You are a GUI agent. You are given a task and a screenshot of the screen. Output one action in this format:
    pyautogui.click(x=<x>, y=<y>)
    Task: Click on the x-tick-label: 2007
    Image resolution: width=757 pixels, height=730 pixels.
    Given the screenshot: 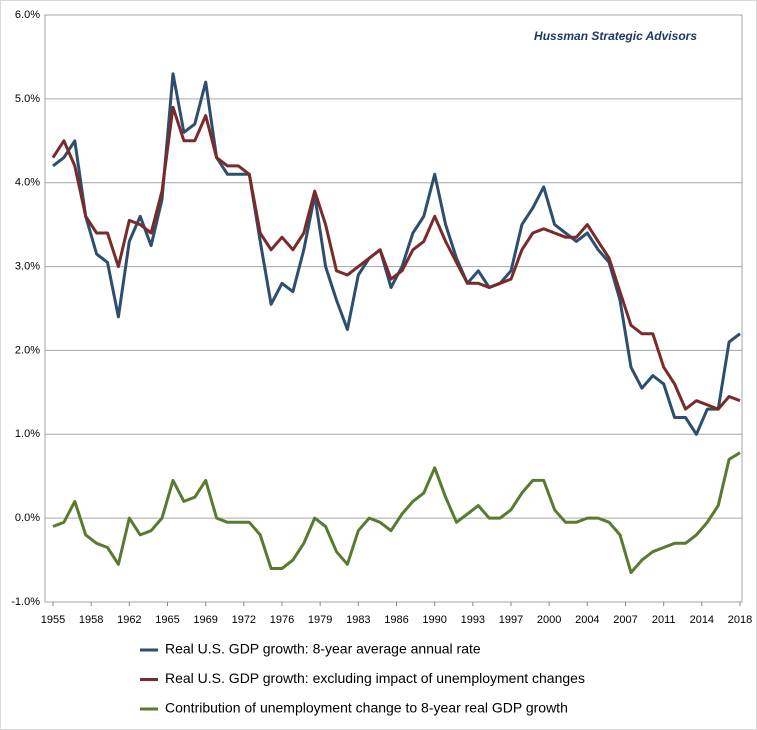 What is the action you would take?
    pyautogui.click(x=625, y=620)
    